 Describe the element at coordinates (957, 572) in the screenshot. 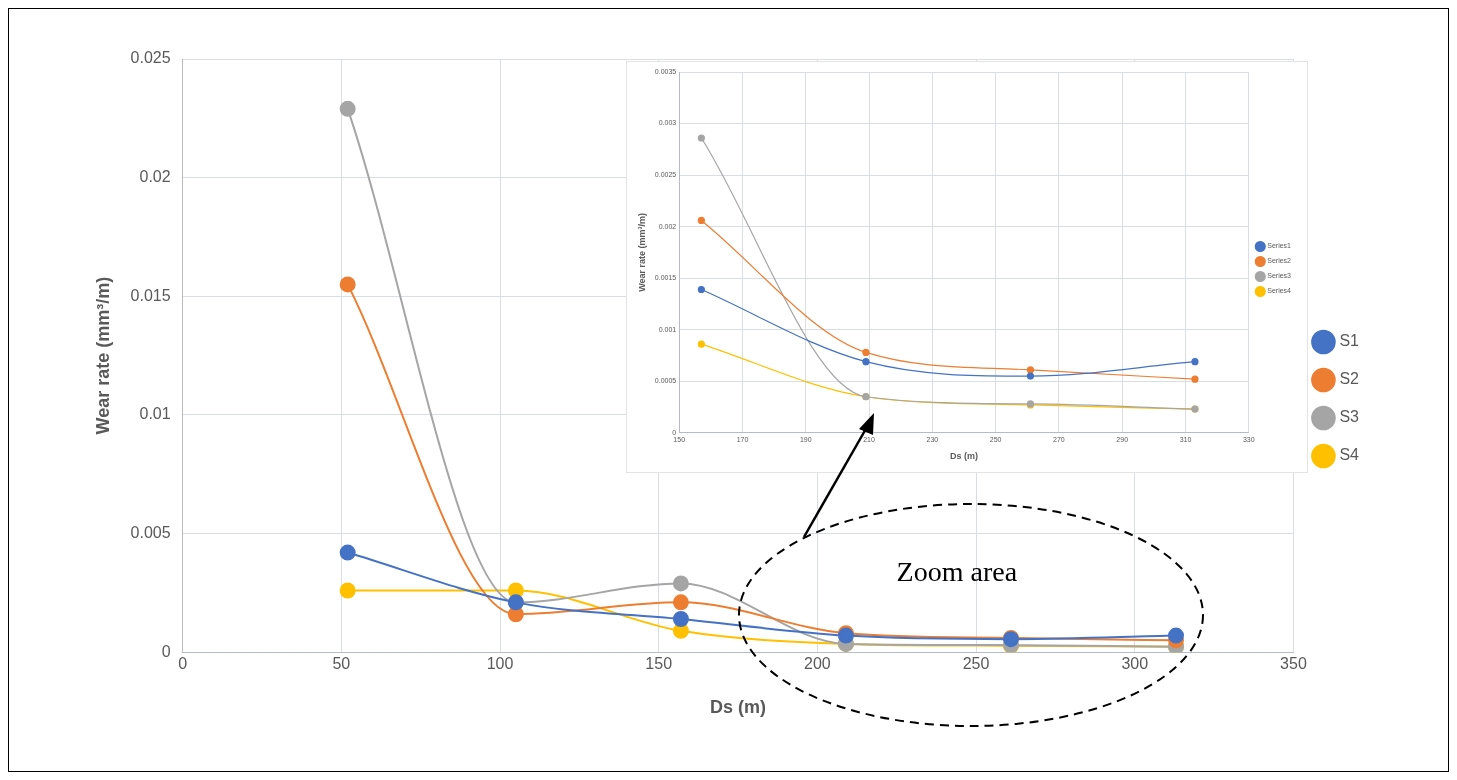

I see `annotation: Zoom area` at that location.